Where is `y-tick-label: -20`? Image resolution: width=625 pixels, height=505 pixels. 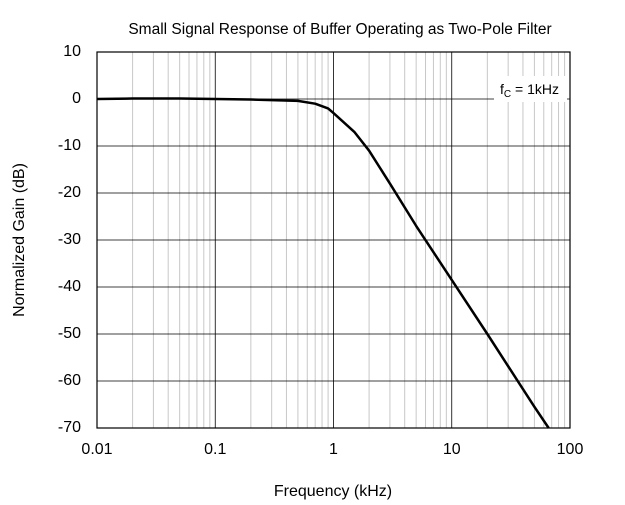 y-tick-label: -20 is located at coordinates (69, 192).